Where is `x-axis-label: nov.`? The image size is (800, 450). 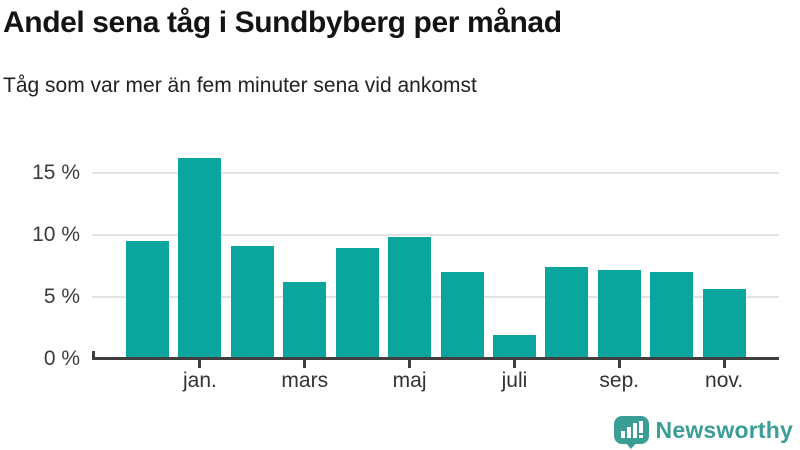
x-axis-label: nov. is located at coordinates (724, 380).